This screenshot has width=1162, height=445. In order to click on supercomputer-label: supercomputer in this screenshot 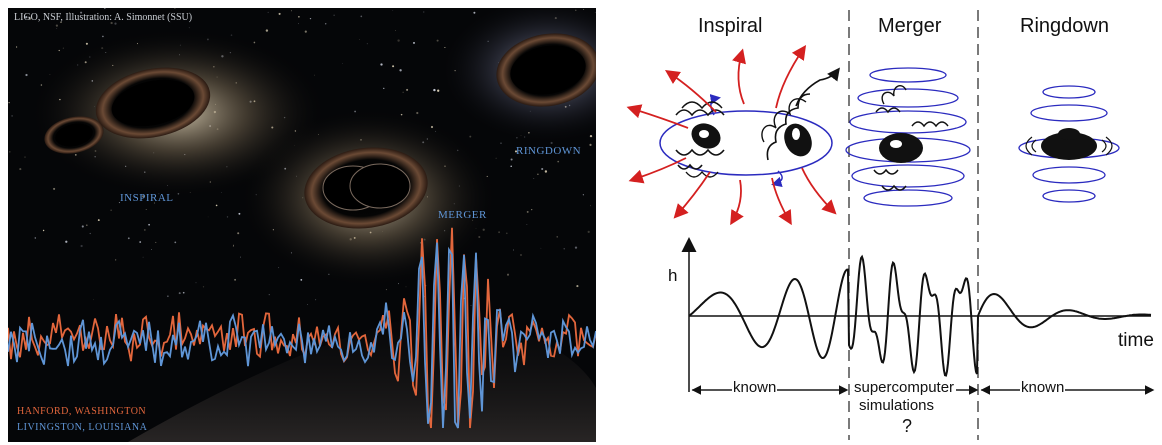, I will do `click(904, 387)`.